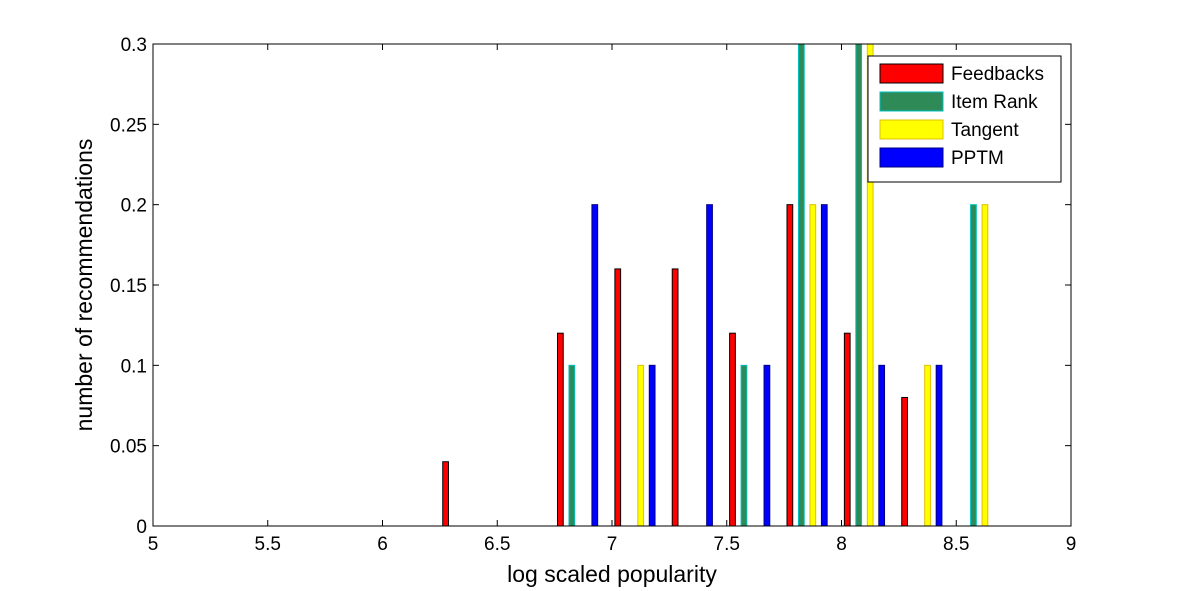 The height and width of the screenshot is (591, 1183). I want to click on y-tick-label: 0, so click(141, 527).